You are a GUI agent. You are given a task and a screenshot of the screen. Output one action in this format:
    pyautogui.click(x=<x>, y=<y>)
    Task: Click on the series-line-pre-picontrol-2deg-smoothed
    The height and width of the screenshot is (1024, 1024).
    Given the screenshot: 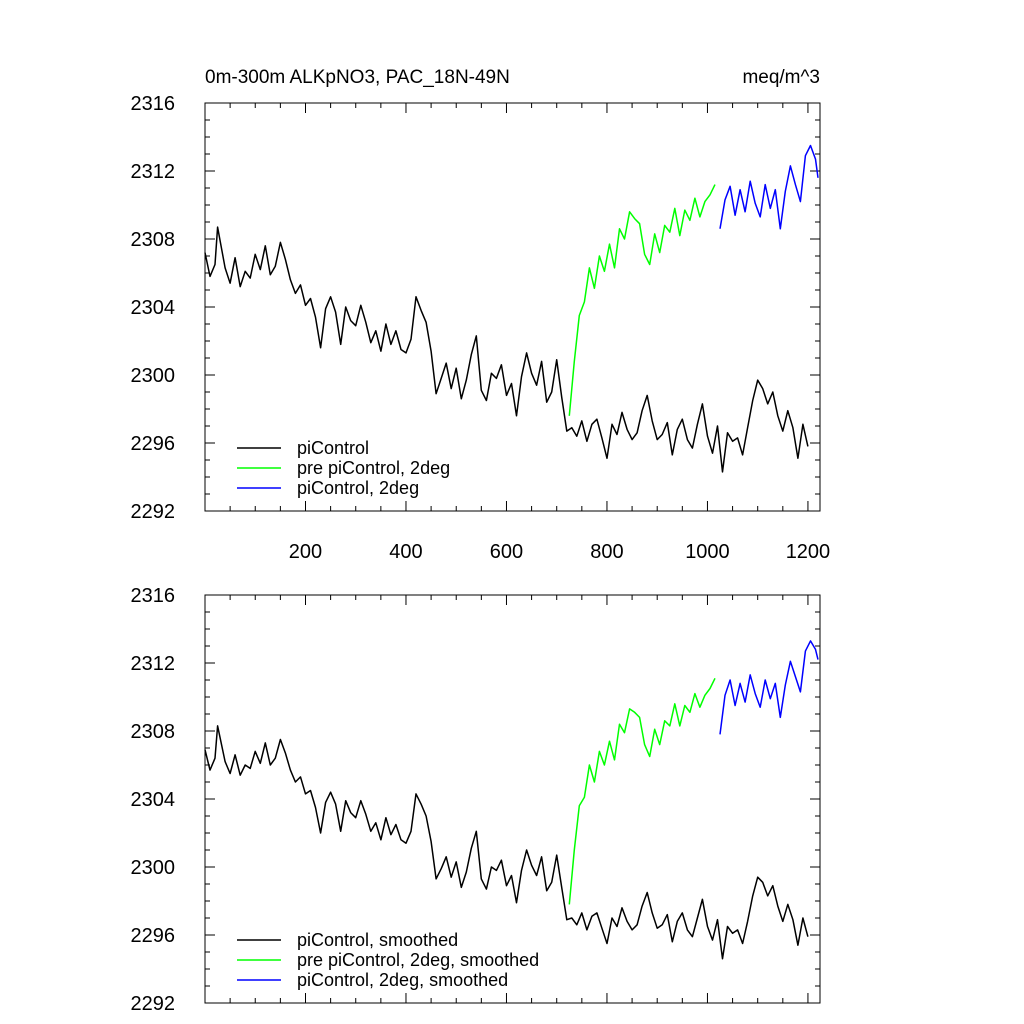 What is the action you would take?
    pyautogui.click(x=642, y=791)
    